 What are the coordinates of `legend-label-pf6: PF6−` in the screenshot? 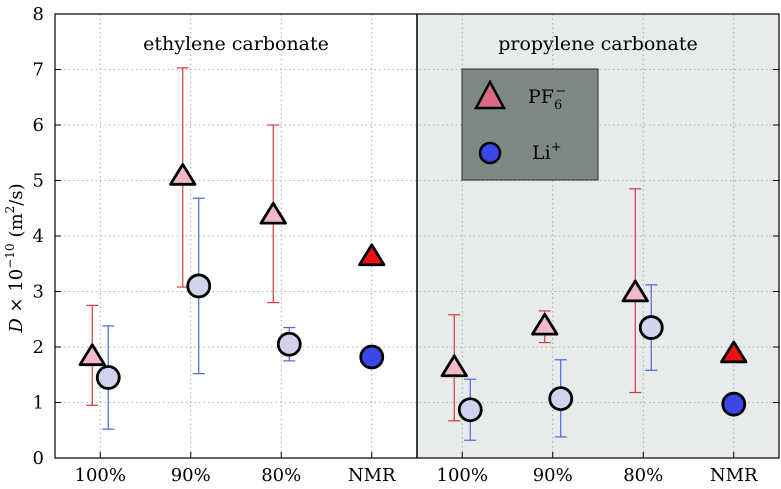 It's located at (547, 98).